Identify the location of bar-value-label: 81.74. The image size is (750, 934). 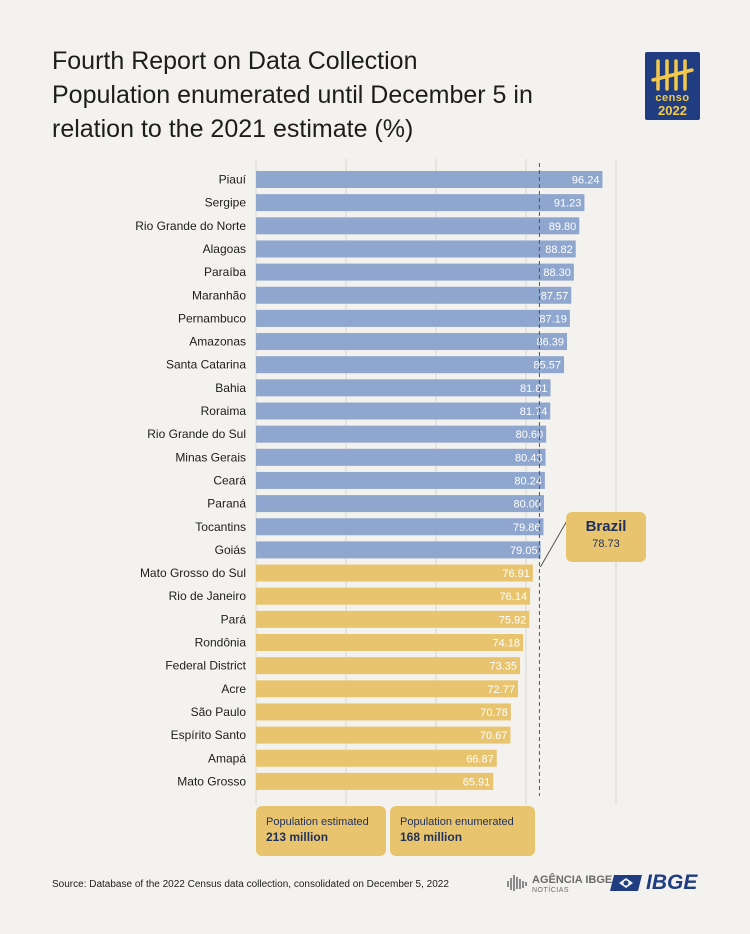
(534, 412).